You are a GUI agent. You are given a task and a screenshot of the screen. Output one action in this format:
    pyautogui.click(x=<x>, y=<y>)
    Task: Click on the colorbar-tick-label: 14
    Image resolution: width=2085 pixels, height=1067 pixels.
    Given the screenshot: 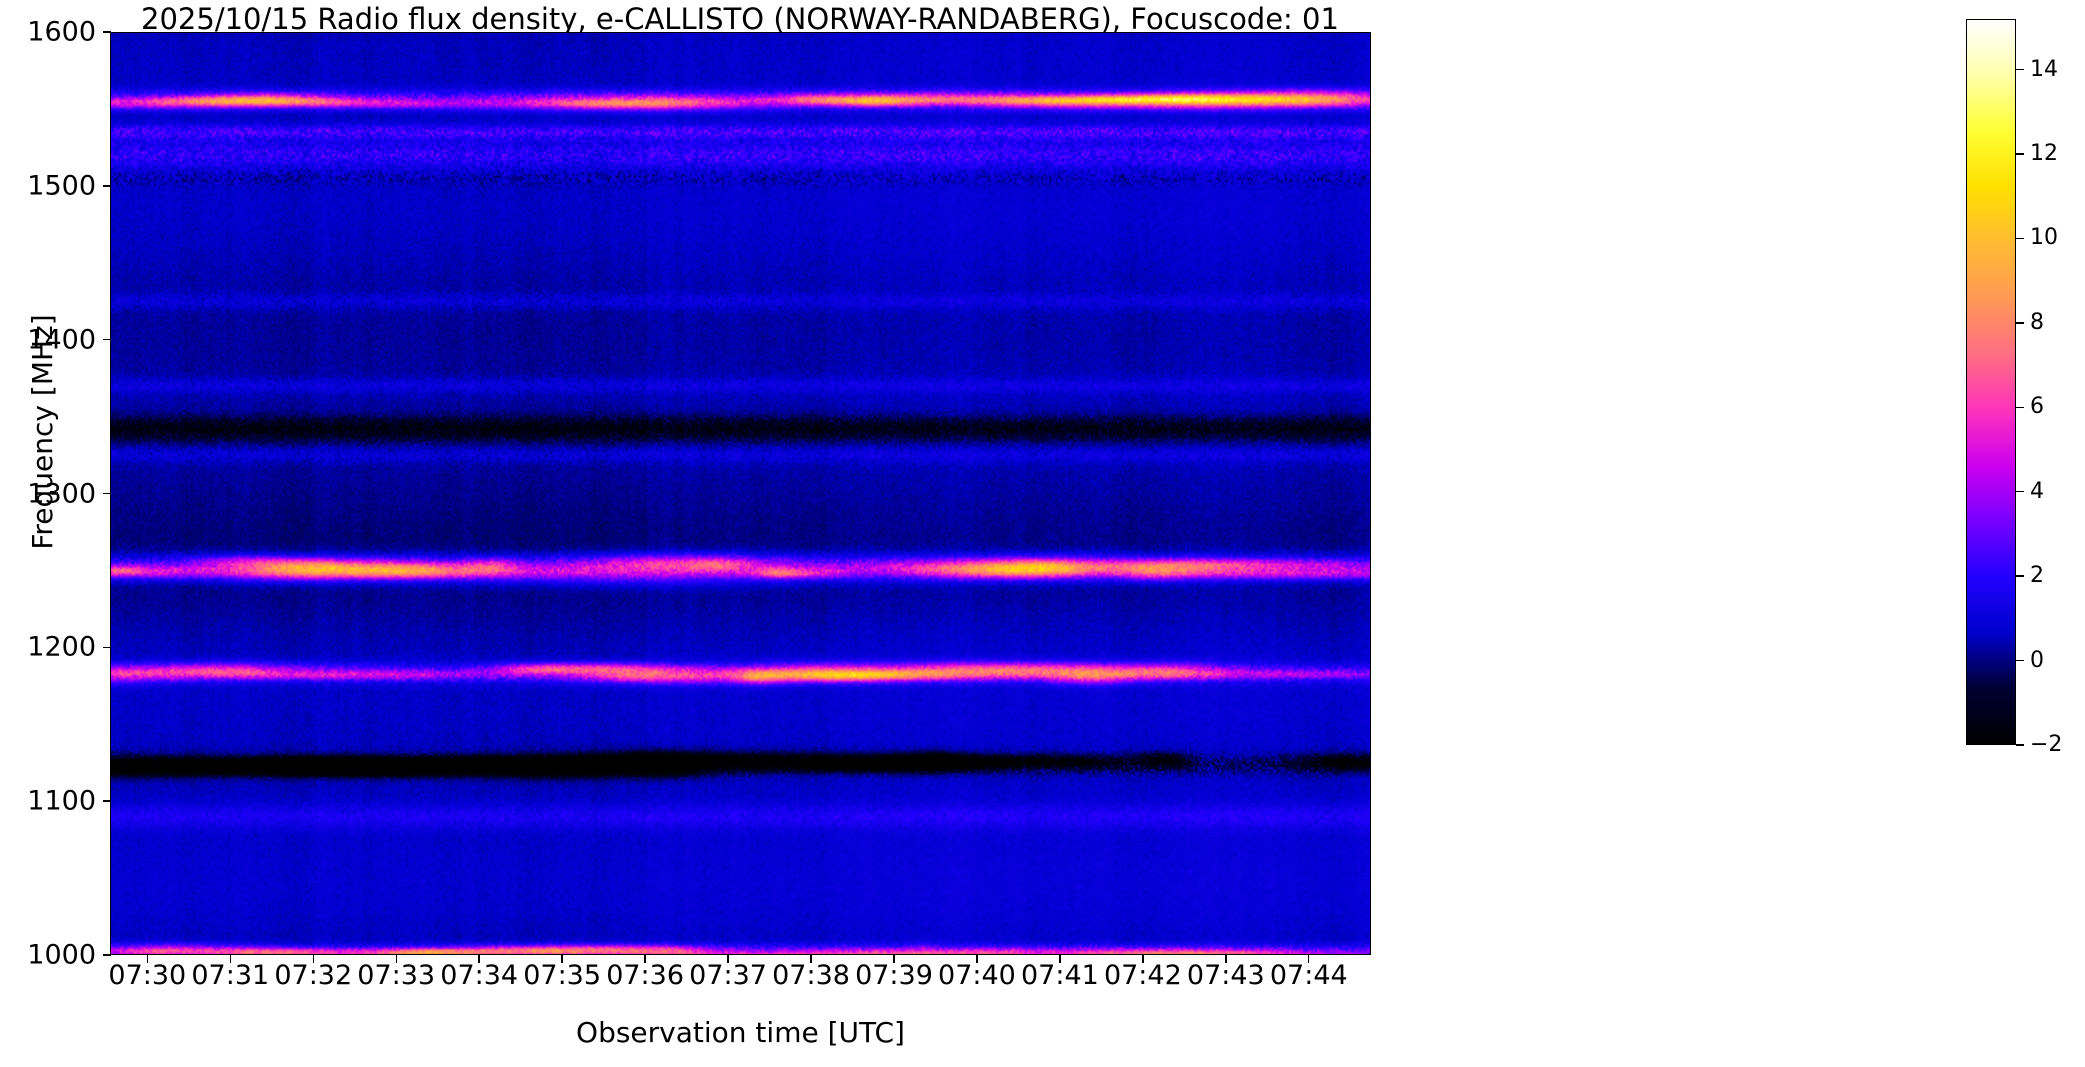 What is the action you would take?
    pyautogui.click(x=2044, y=69)
    